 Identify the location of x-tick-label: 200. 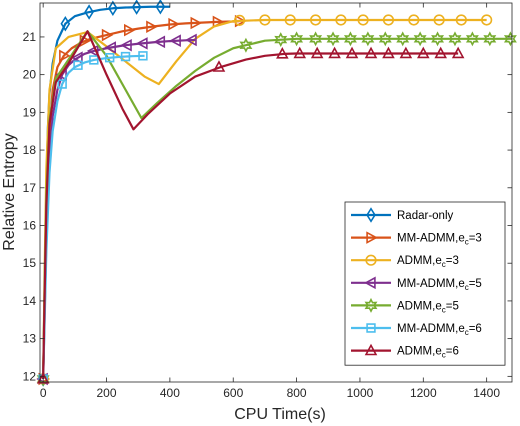
(107, 393).